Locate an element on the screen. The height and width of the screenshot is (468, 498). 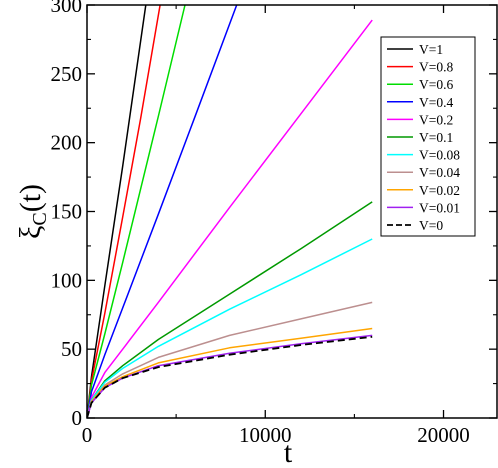
y-tick-label: 150 is located at coordinates (67, 212).